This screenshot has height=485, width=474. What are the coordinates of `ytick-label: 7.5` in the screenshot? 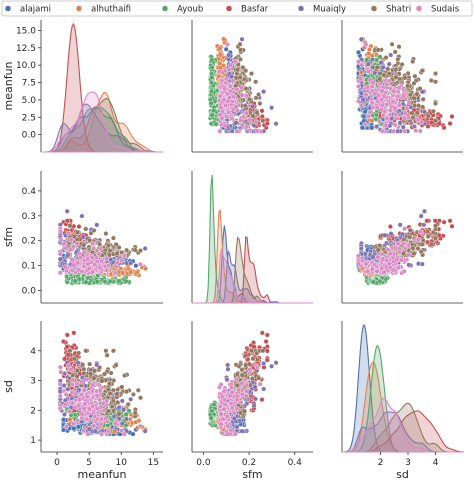 It's located at (29, 84).